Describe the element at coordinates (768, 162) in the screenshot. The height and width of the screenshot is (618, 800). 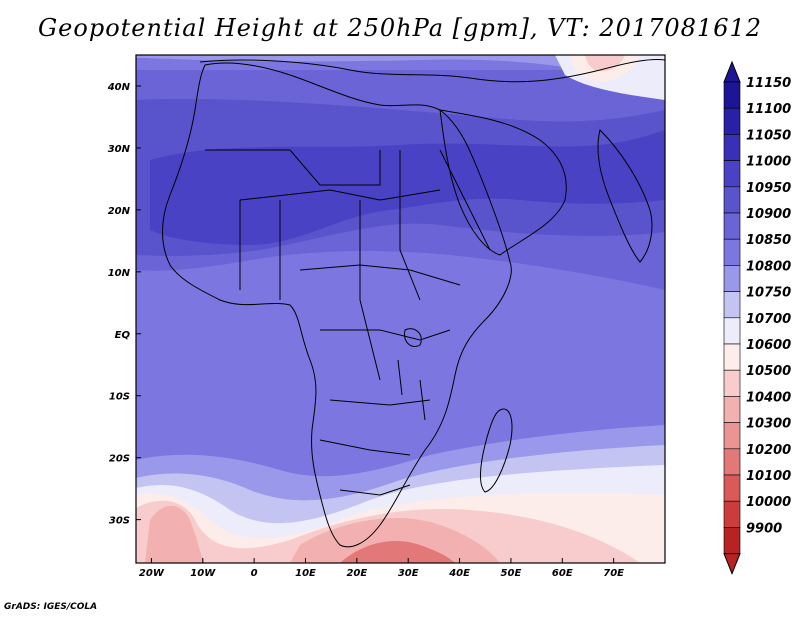
I see `colorbar-label: 11000` at that location.